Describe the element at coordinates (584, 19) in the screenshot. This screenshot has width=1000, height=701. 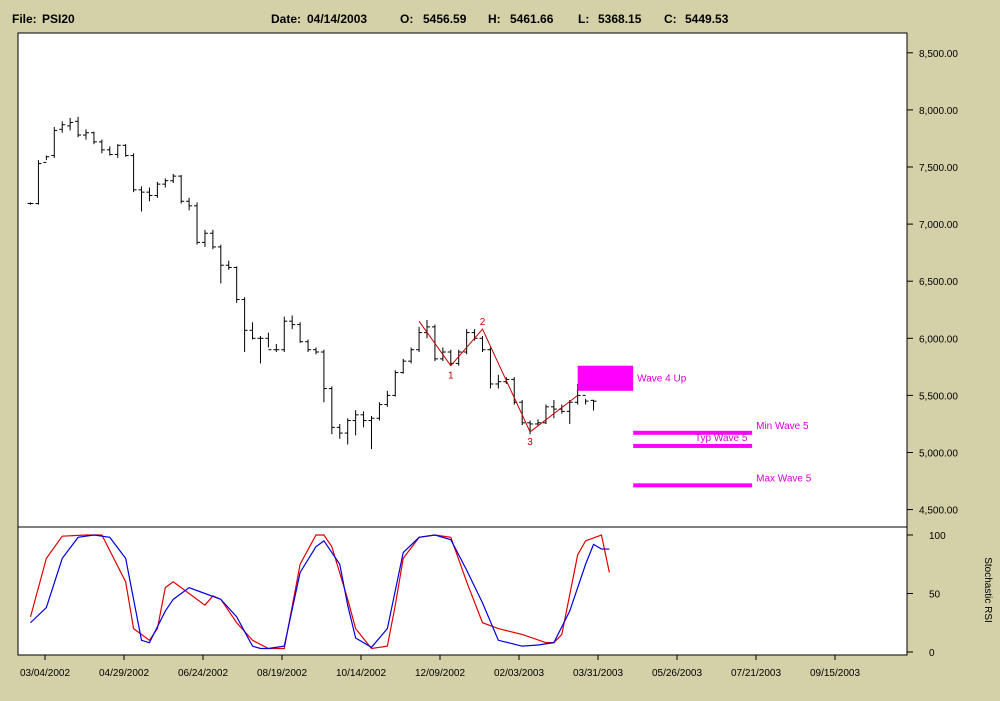
I see `low-label: L:` at that location.